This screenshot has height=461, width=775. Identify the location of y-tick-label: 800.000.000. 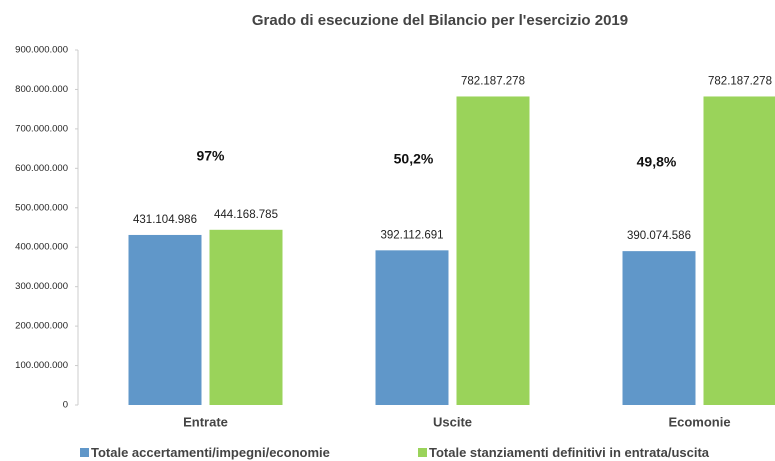
(41, 89).